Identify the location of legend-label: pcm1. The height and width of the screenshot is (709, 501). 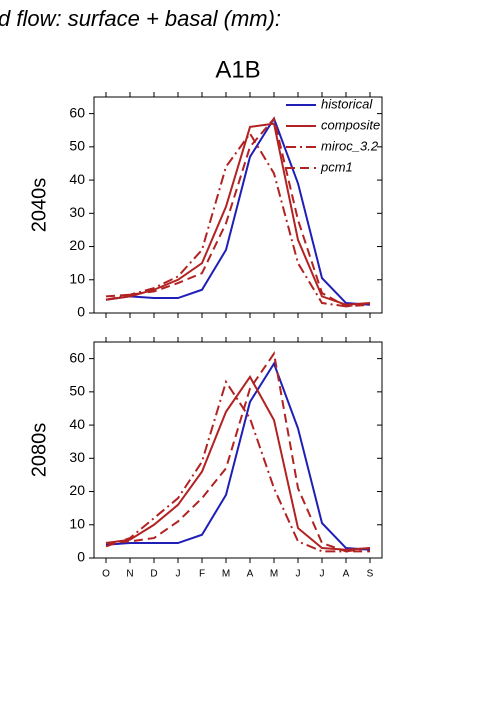
(336, 166).